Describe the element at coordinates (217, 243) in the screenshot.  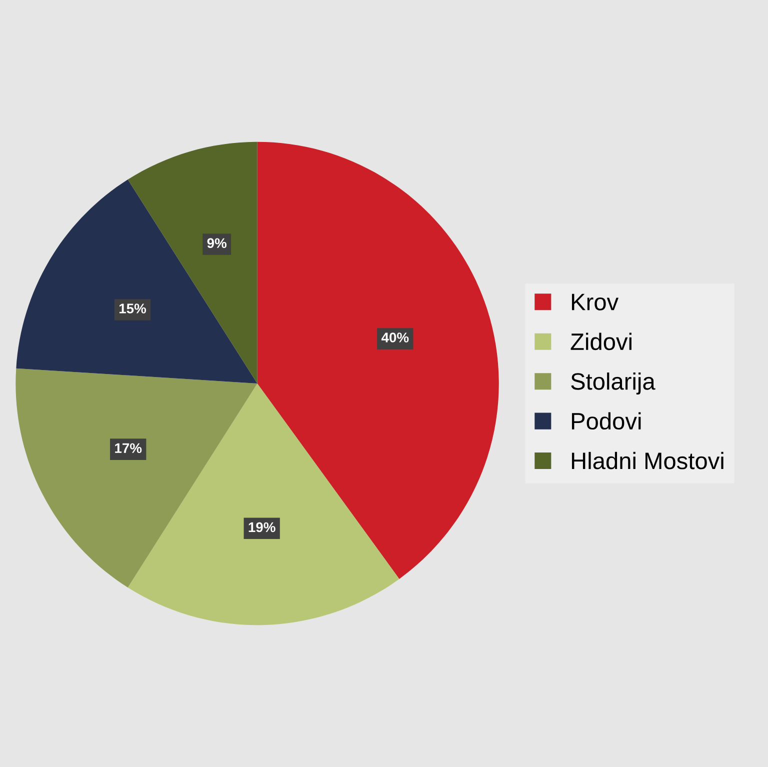
I see `data-label: 9%` at that location.